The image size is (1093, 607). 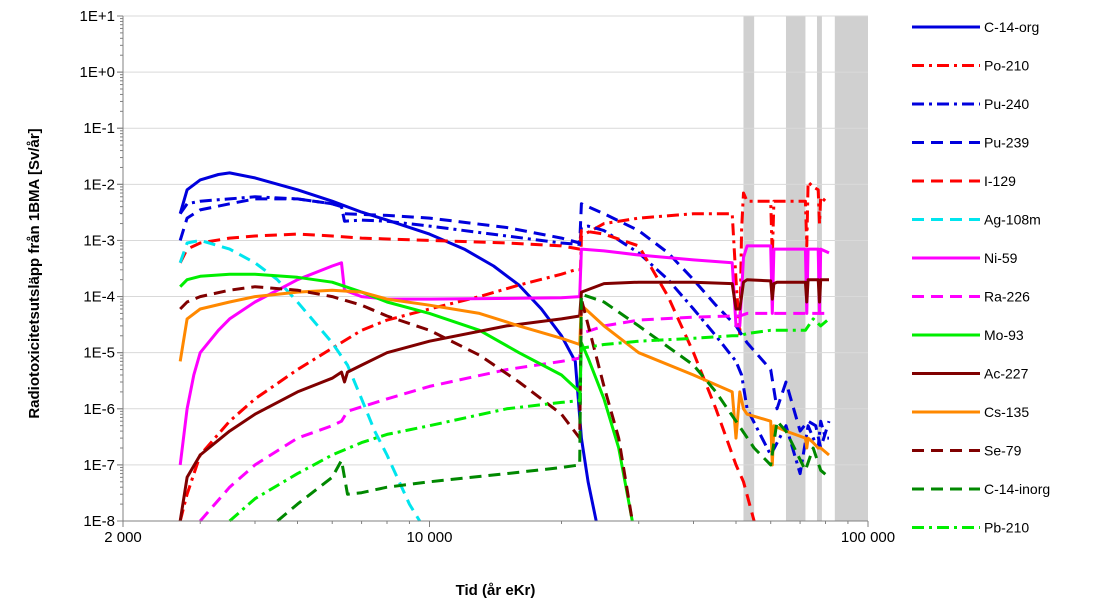 What do you see at coordinates (299, 380) in the screenshot?
I see `series-line-ag-108m` at bounding box center [299, 380].